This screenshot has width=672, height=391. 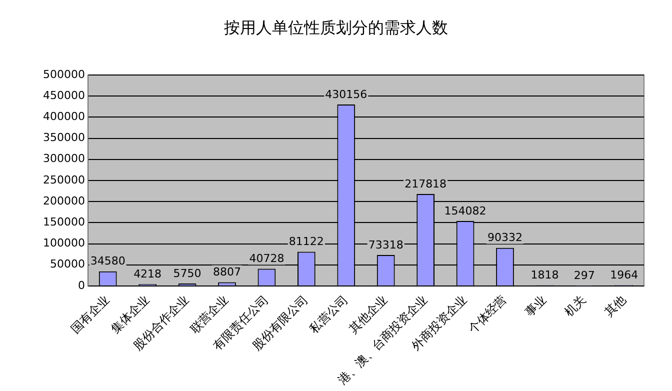 I want to click on y-tick-label: 150000, so click(x=63, y=222).